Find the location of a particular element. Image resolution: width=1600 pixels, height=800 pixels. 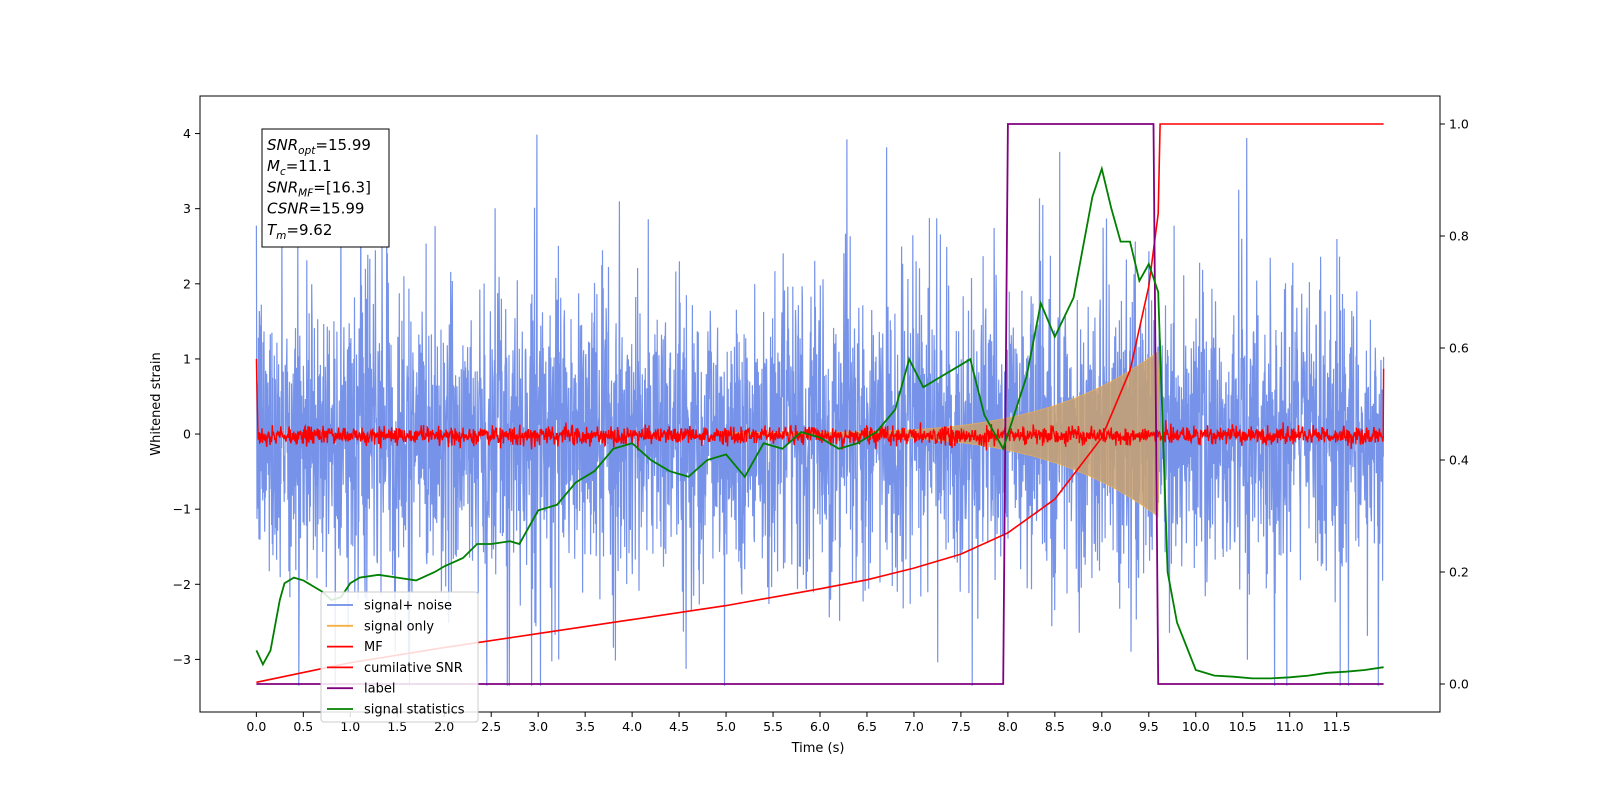

x-tick-label: 4.5 is located at coordinates (679, 726).